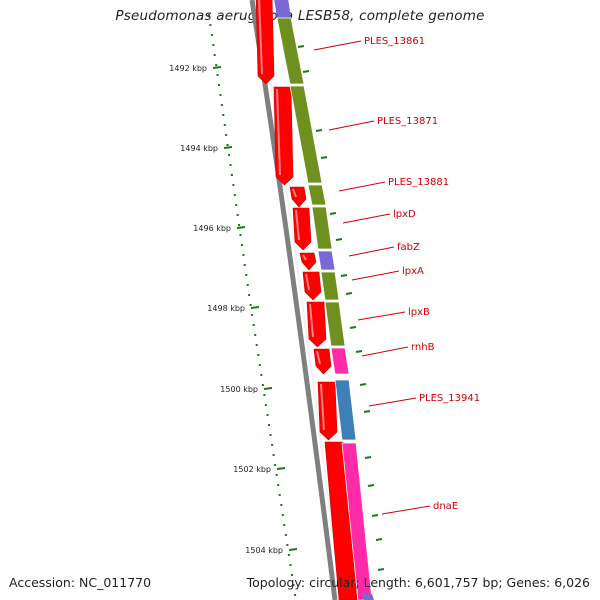  I want to click on scale-tick-label: 1492 kbp, so click(188, 68).